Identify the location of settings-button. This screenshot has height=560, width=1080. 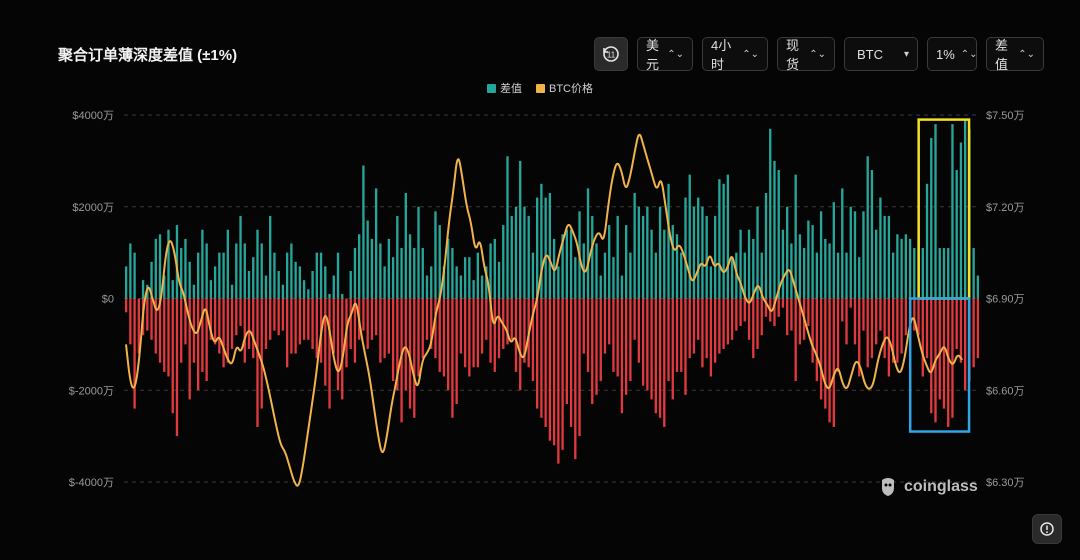
(1047, 529).